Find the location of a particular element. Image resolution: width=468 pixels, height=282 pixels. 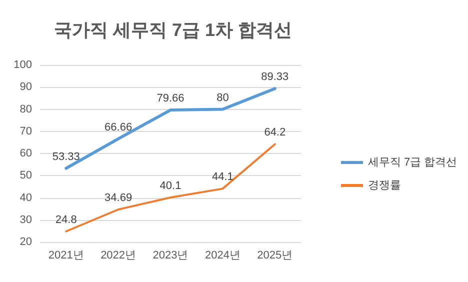

y-tick-label: 70 is located at coordinates (26, 131).